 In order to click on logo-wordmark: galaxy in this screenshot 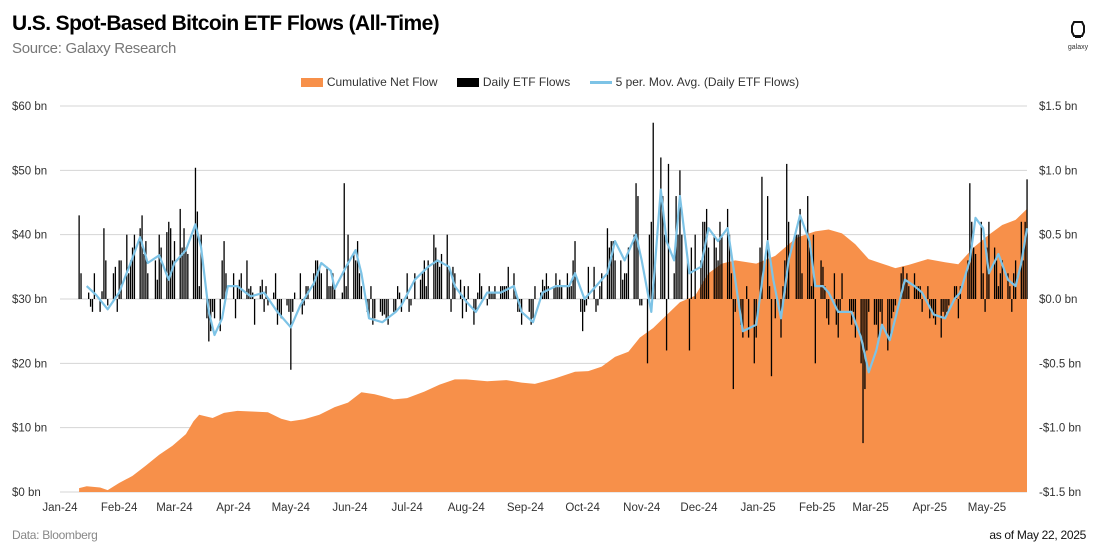, I will do `click(1078, 47)`.